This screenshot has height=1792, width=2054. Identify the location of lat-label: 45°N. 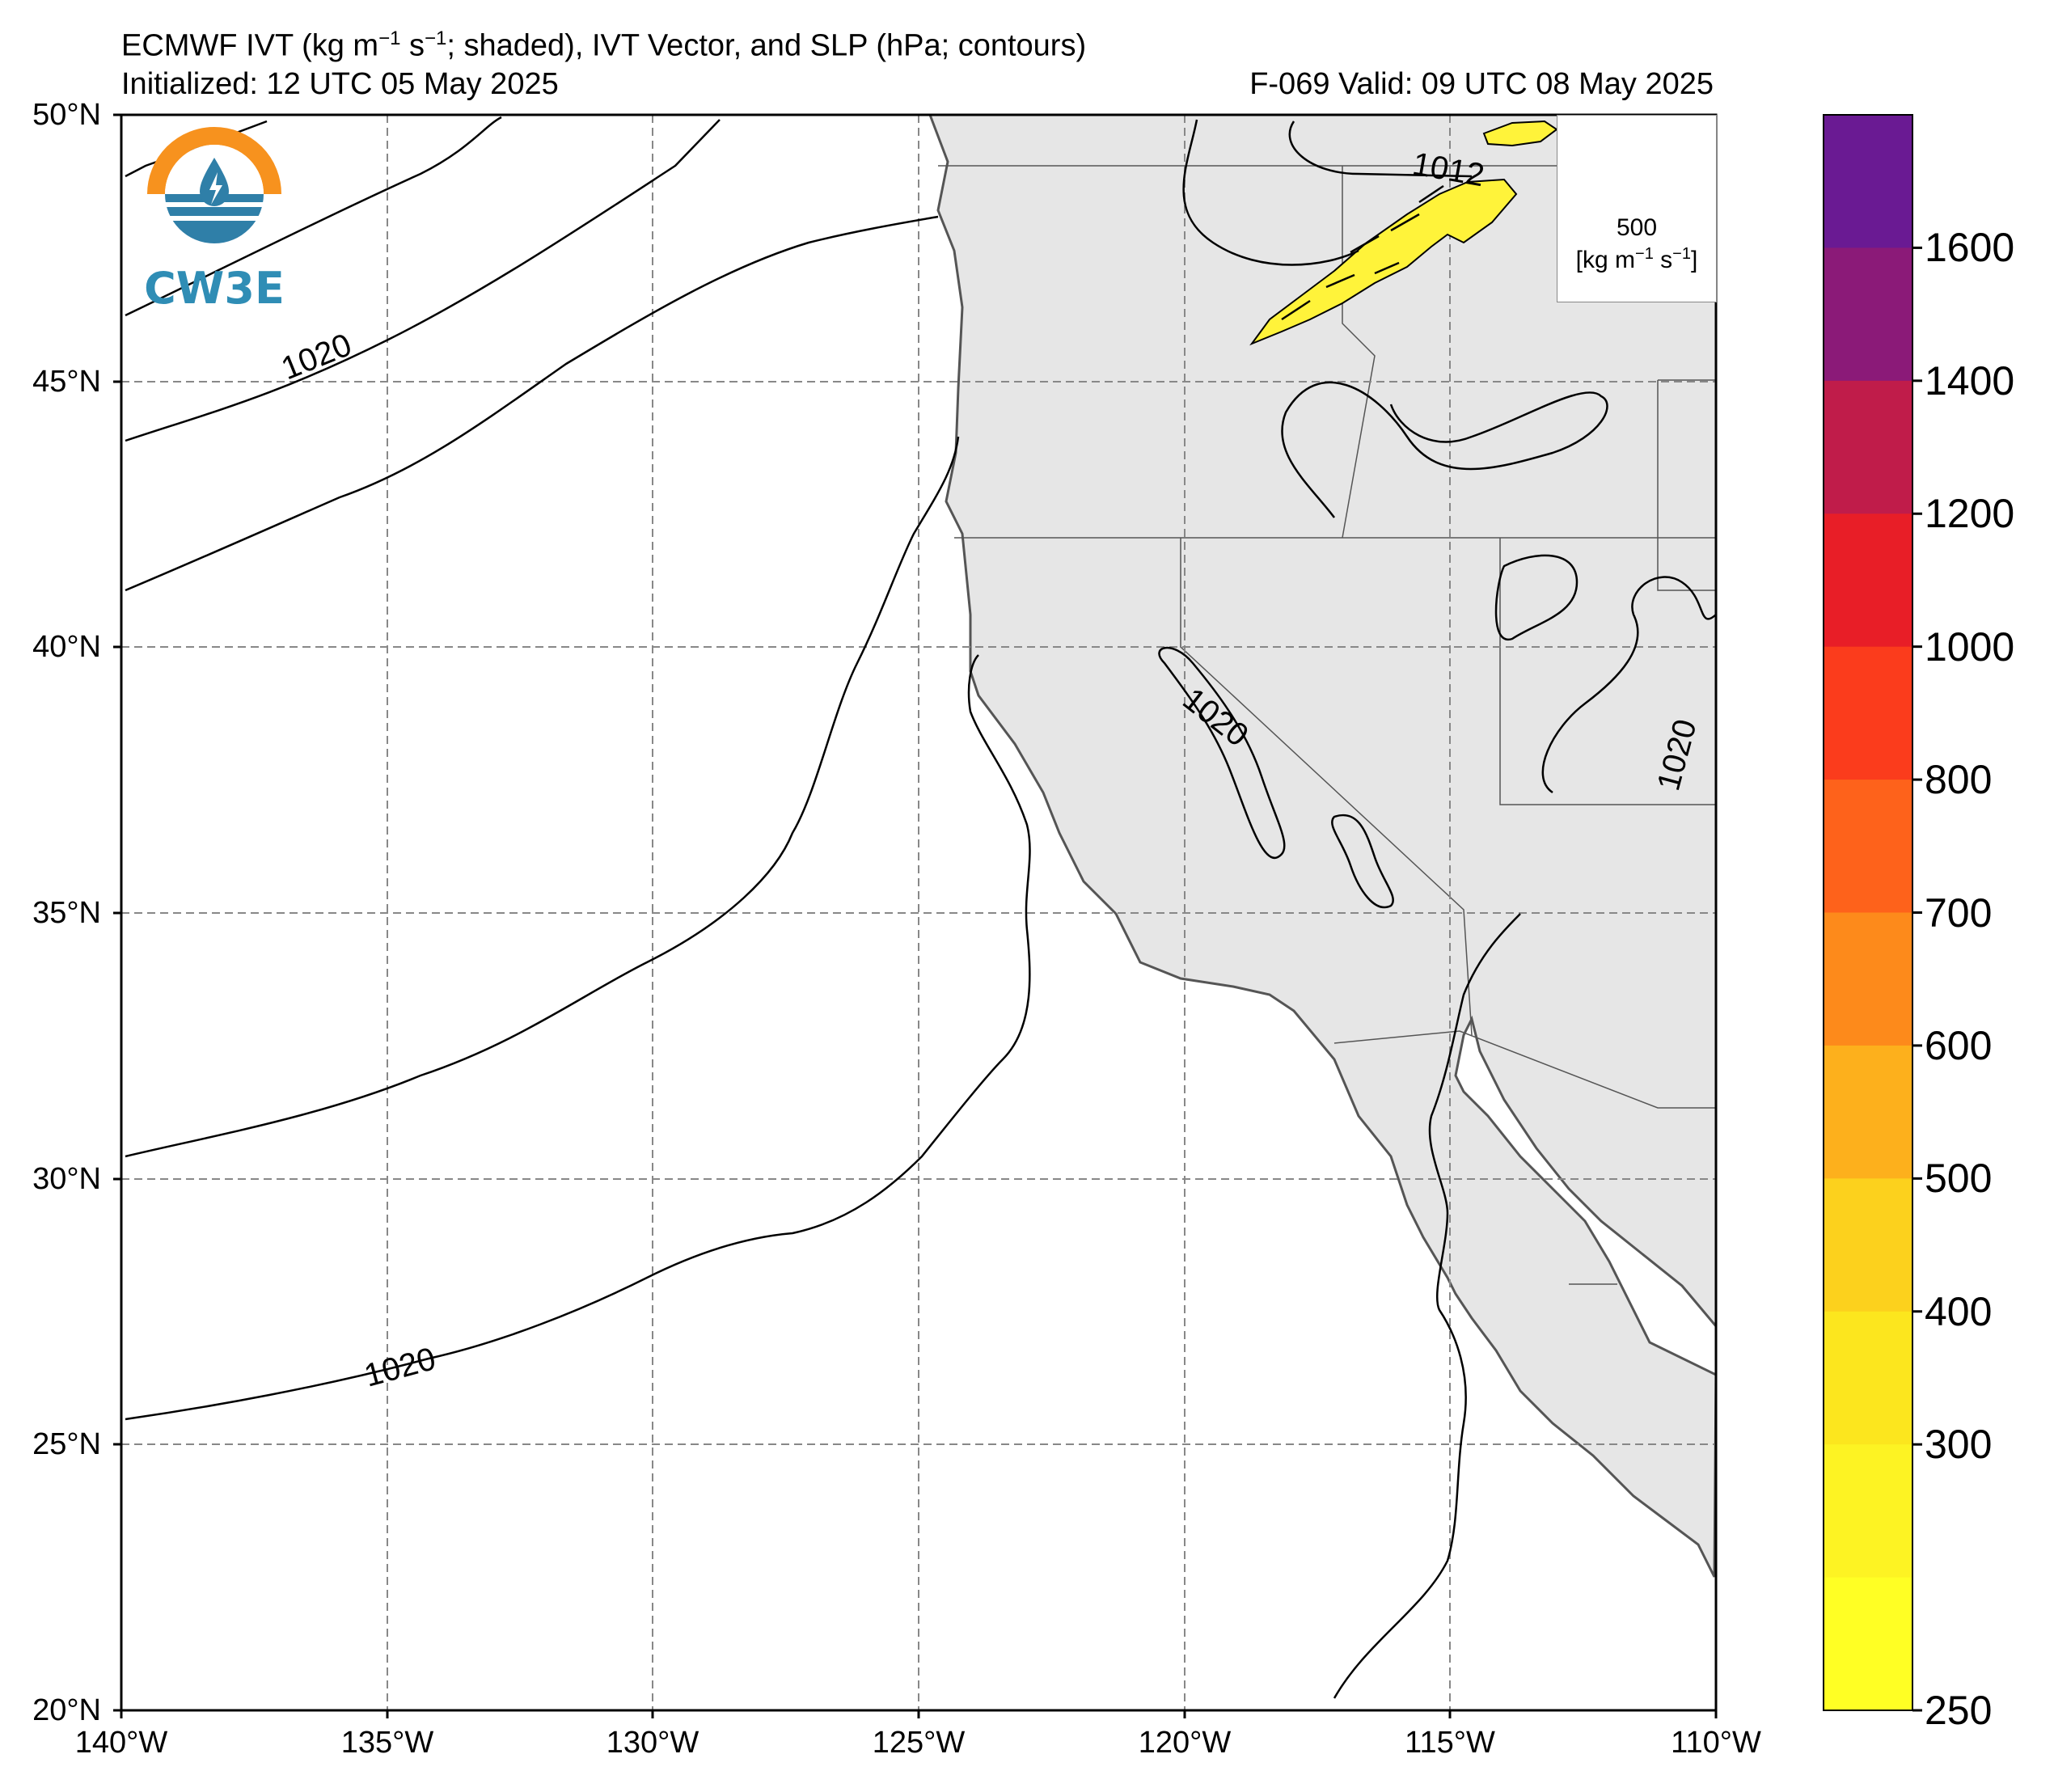
(66, 382).